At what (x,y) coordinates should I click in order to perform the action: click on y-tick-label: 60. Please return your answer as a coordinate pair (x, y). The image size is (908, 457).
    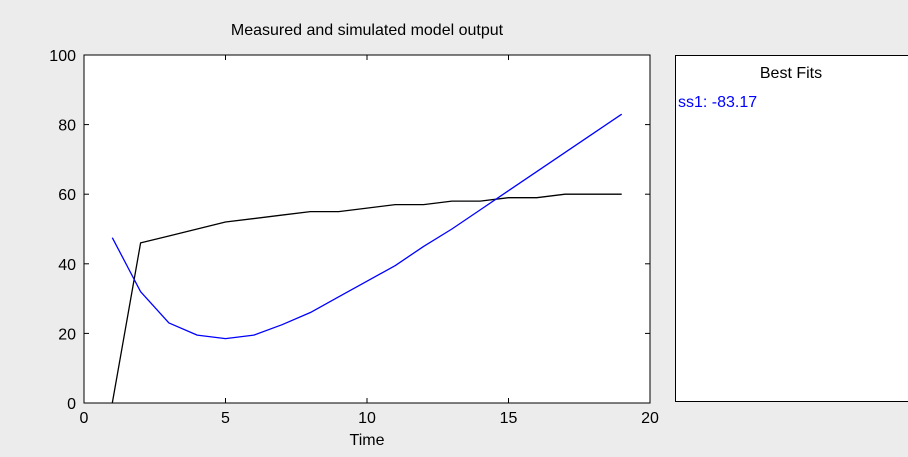
    Looking at the image, I should click on (67, 195).